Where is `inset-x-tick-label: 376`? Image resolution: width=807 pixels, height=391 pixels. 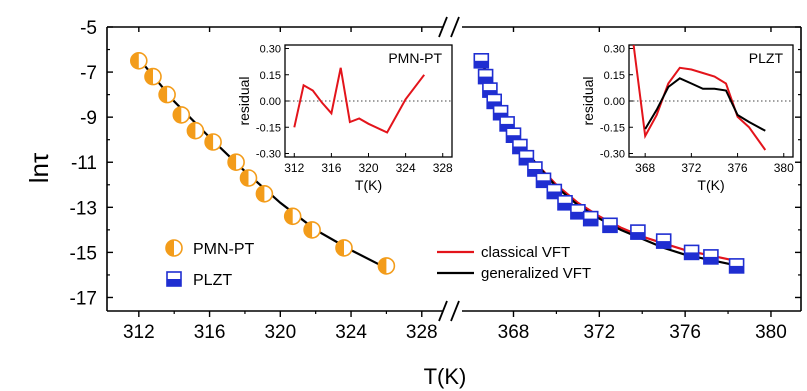
inset-x-tick-label: 376 is located at coordinates (738, 168).